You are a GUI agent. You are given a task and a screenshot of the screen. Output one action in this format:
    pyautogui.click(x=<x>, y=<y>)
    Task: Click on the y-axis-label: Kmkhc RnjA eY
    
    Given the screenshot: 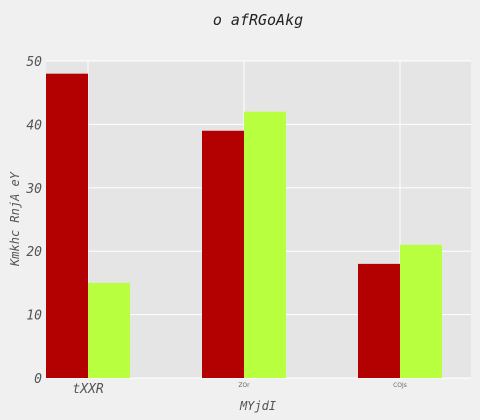 What is the action you would take?
    pyautogui.click(x=15, y=219)
    